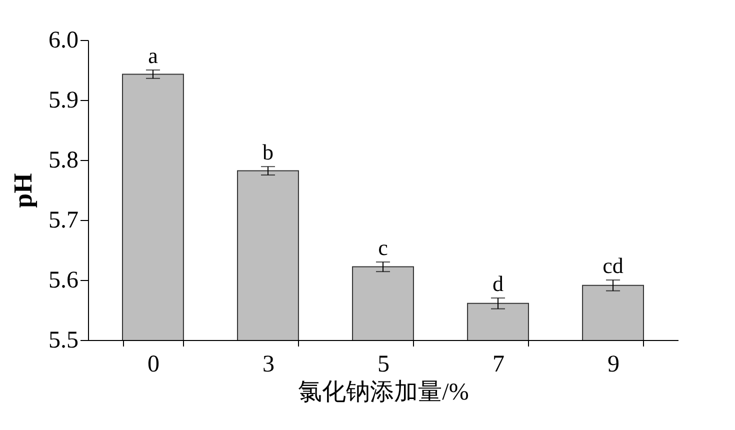 The height and width of the screenshot is (430, 735). What do you see at coordinates (614, 365) in the screenshot?
I see `x-tick-label: 9` at bounding box center [614, 365].